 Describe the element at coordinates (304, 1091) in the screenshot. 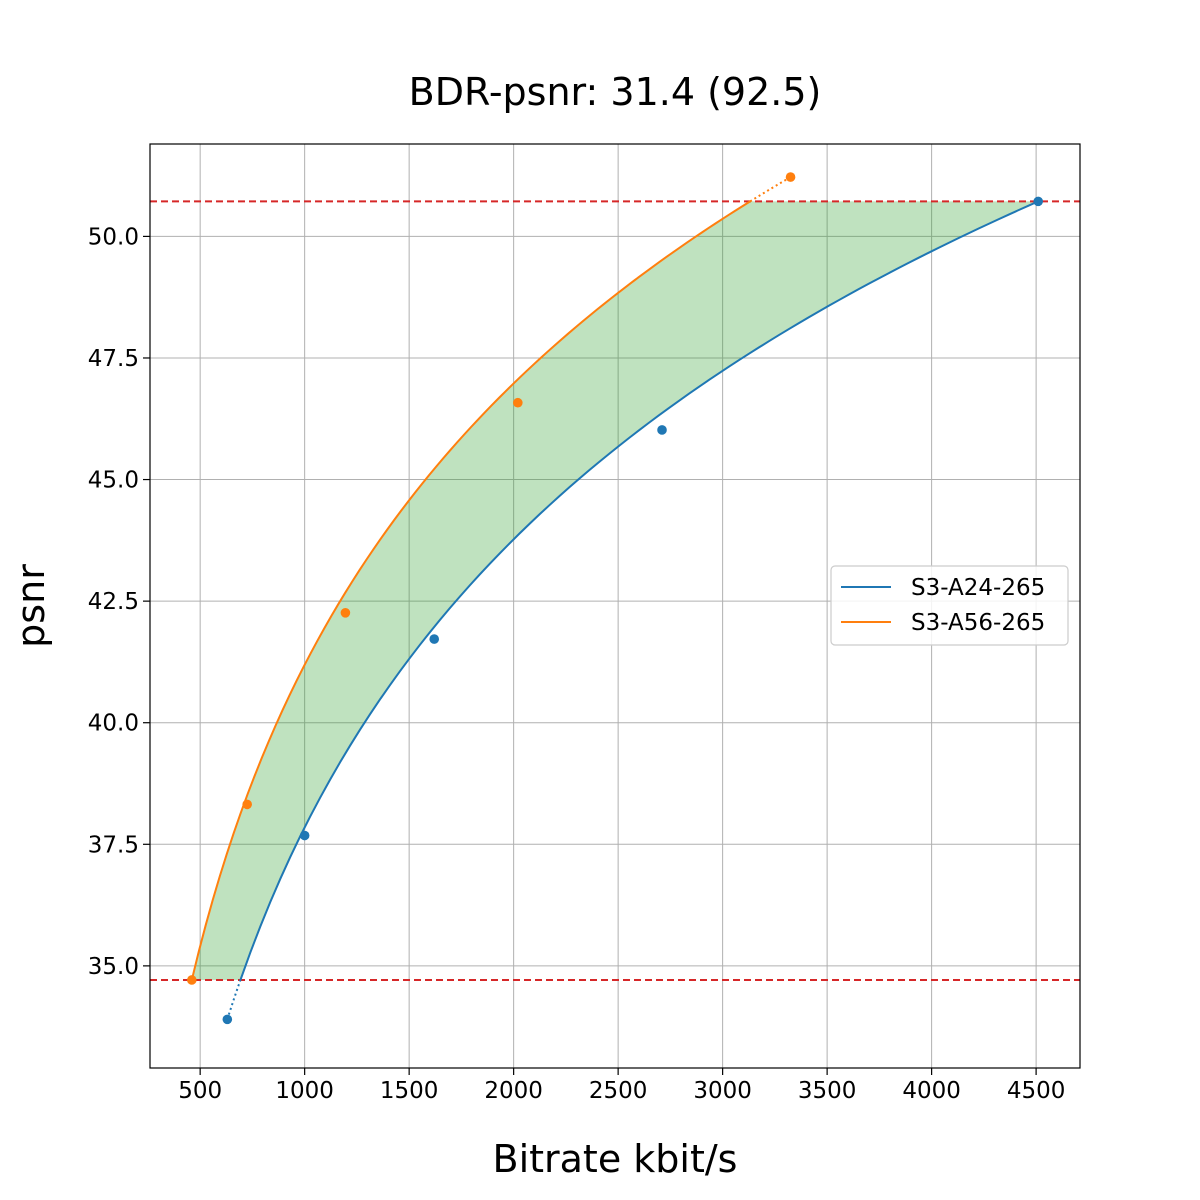

I see `x-tick-label: 1000` at that location.